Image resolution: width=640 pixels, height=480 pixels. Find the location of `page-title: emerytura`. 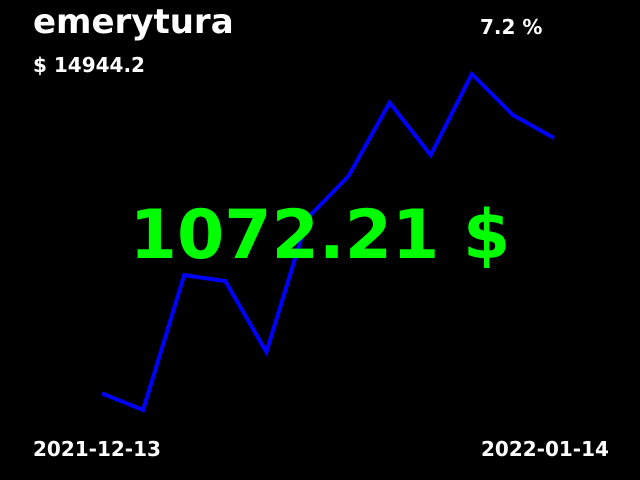

page-title: emerytura is located at coordinates (133, 22).